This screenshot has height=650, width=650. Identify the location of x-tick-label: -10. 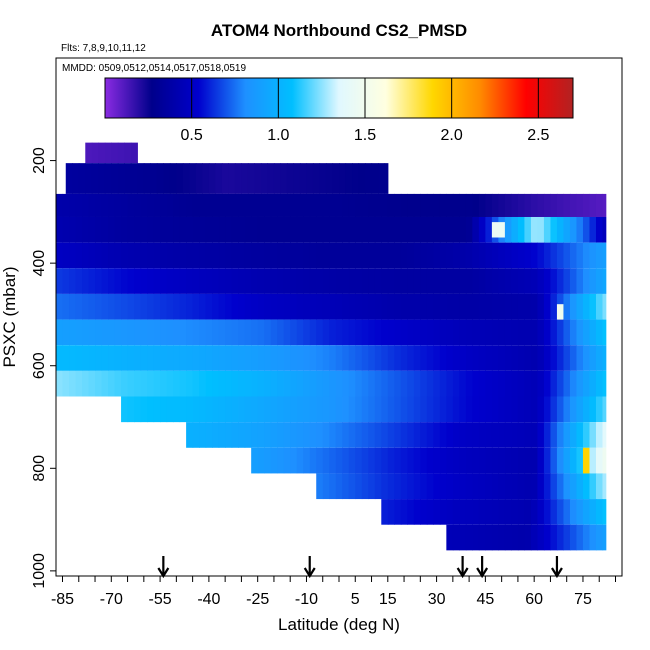
(306, 599).